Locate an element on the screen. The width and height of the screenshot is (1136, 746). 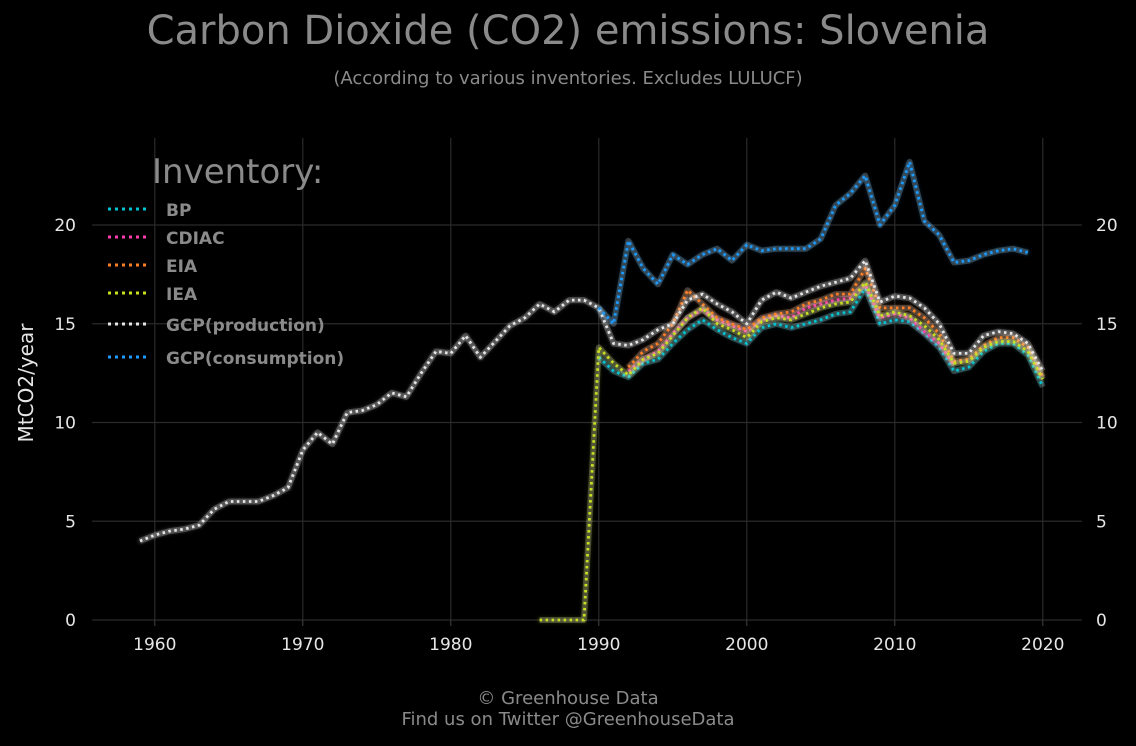
y-axis-label: MtCO2/year is located at coordinates (26, 383).